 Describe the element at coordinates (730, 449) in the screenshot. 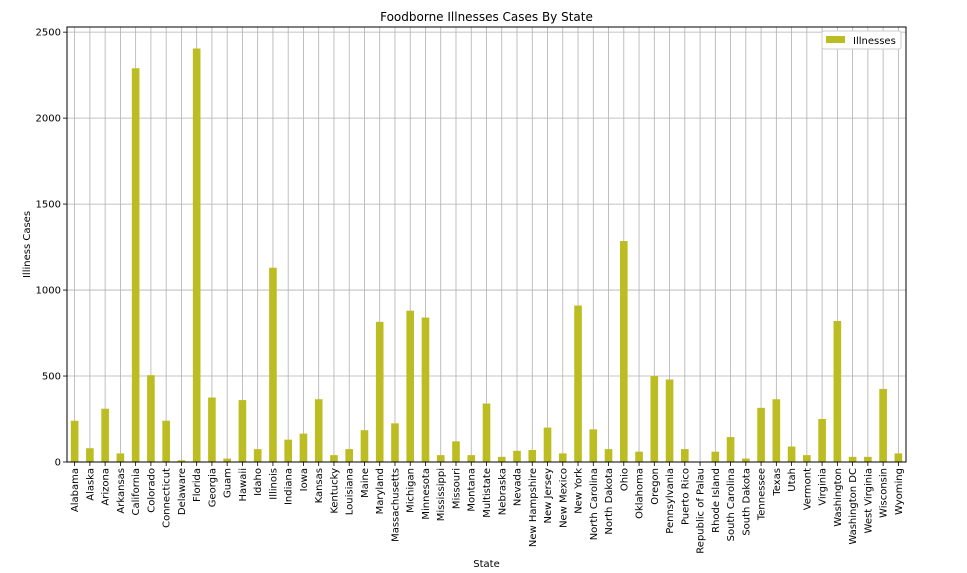

I see `bar-south-carolina` at that location.